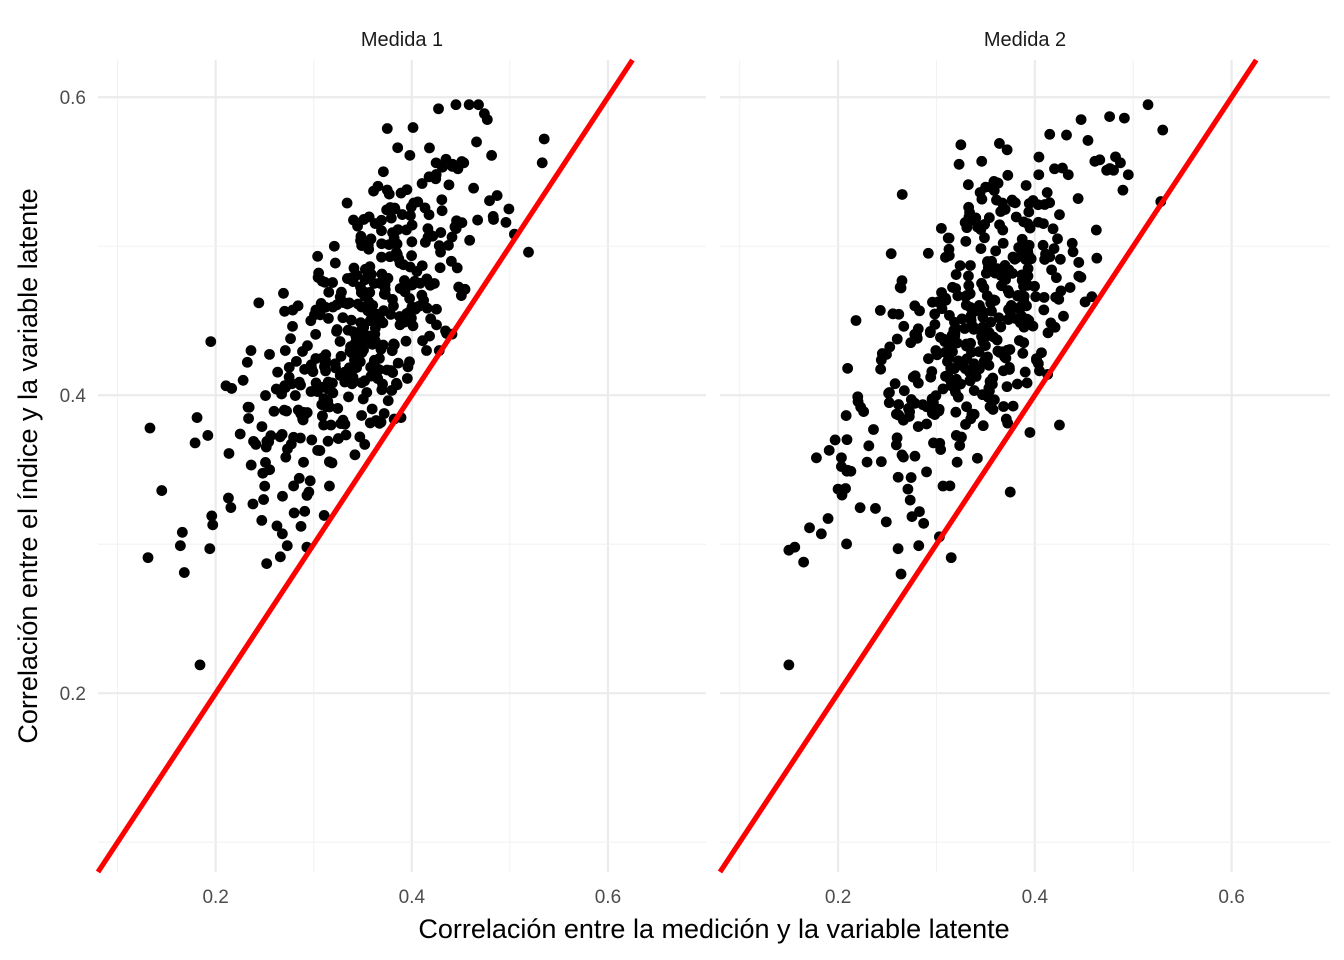 This screenshot has height=960, width=1344. I want to click on facet-title-medida-1: Medida 1, so click(402, 40).